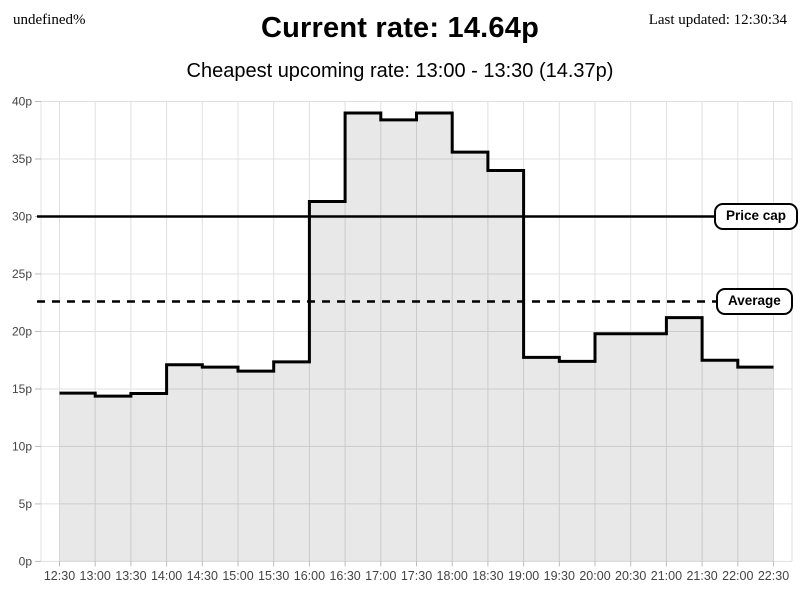  Describe the element at coordinates (59, 576) in the screenshot. I see `x-tick-label: 12:30` at that location.